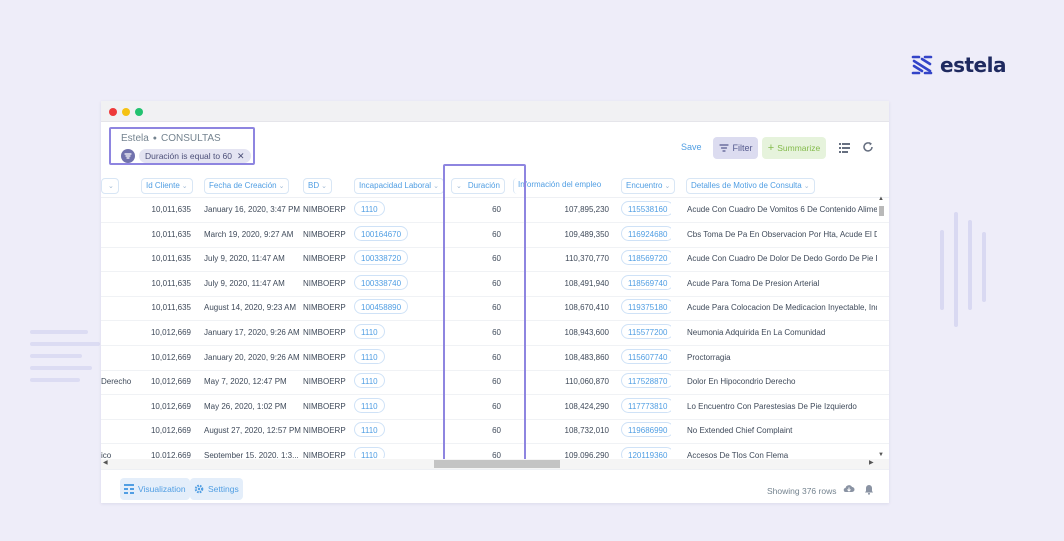  What do you see at coordinates (163, 185) in the screenshot?
I see `column-header-label: Id Cliente` at bounding box center [163, 185].